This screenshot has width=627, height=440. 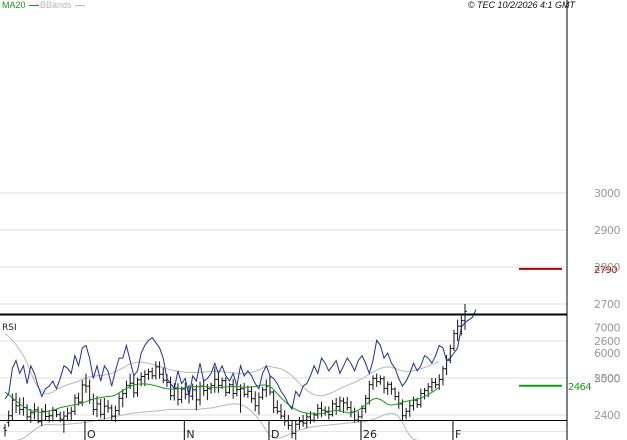 What do you see at coordinates (370, 434) in the screenshot?
I see `x-tick-label: 26` at bounding box center [370, 434].